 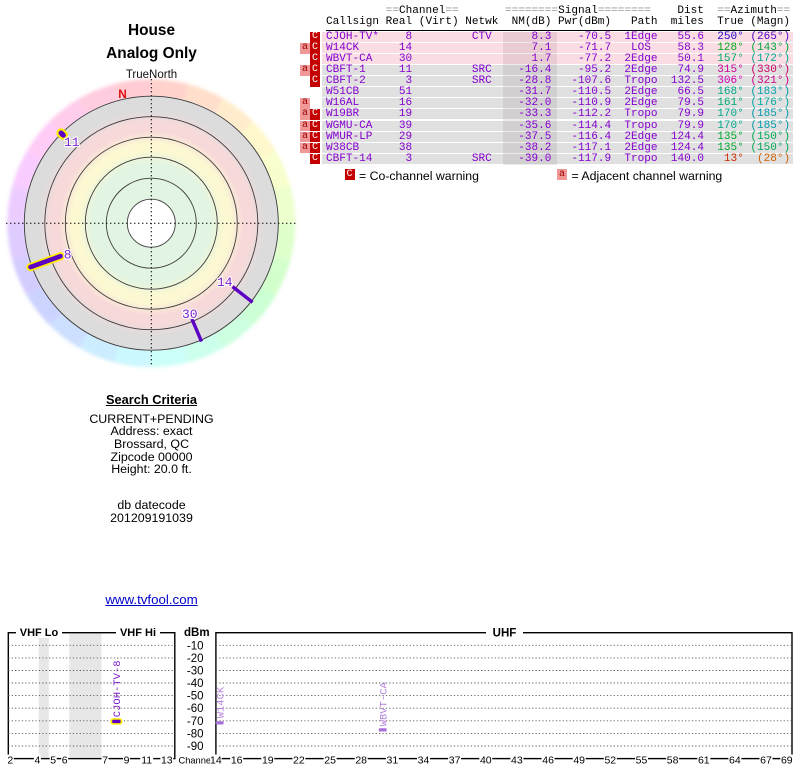 I want to click on svg-text: 34, so click(x=424, y=761).